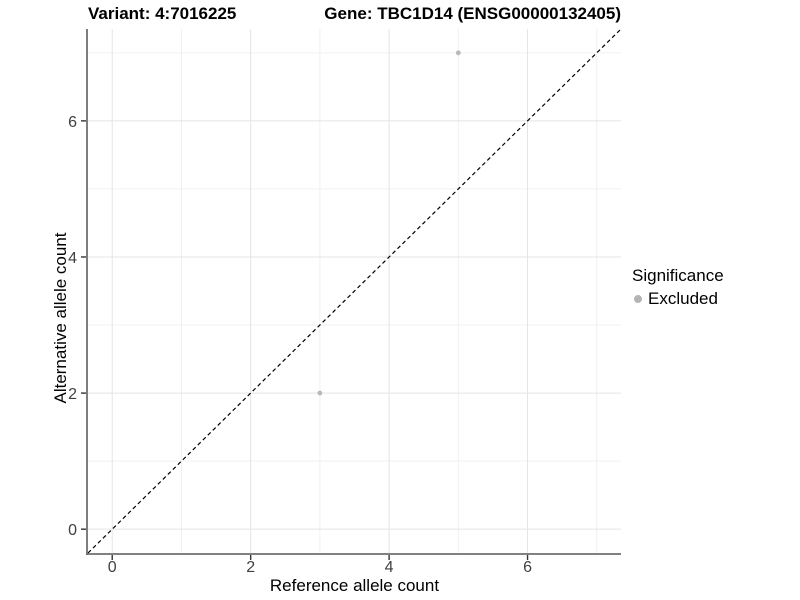 This screenshot has width=800, height=600. Describe the element at coordinates (714, 287) in the screenshot. I see `legend: Significance Excluded` at that location.